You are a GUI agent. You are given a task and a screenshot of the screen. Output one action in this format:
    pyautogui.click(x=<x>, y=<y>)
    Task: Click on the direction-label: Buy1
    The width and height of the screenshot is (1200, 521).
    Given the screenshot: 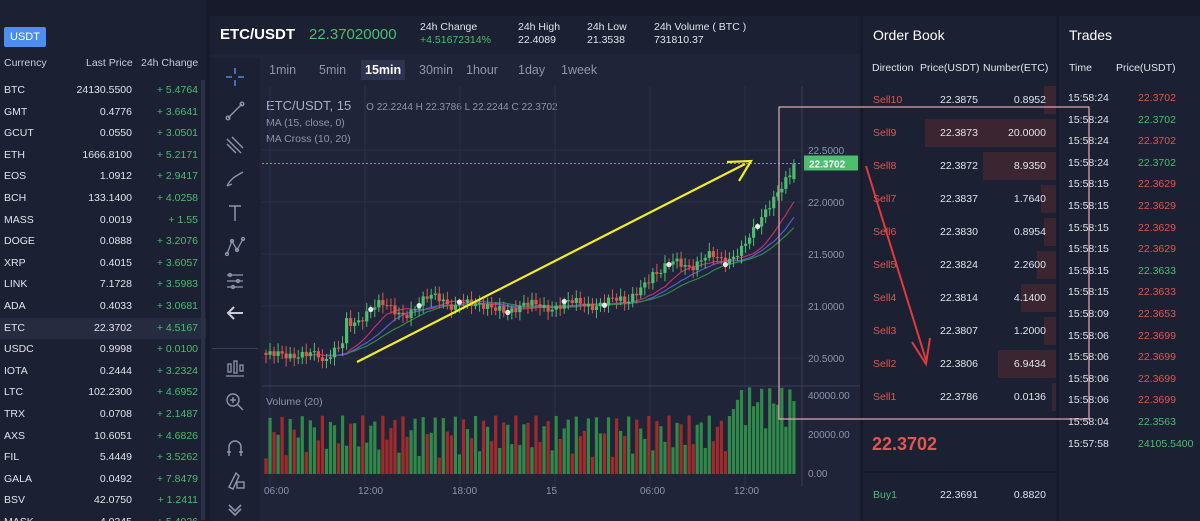 What is the action you would take?
    pyautogui.click(x=885, y=495)
    